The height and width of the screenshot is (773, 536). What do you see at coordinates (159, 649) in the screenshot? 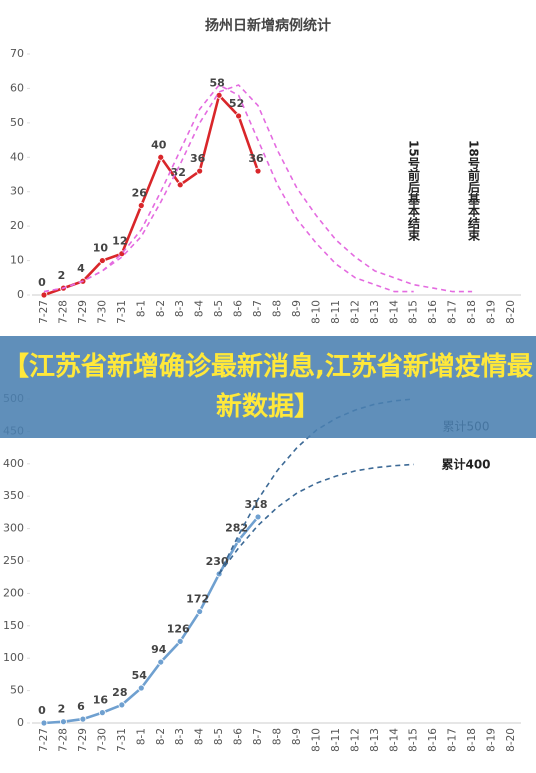
I see `data-label: 94` at bounding box center [159, 649].